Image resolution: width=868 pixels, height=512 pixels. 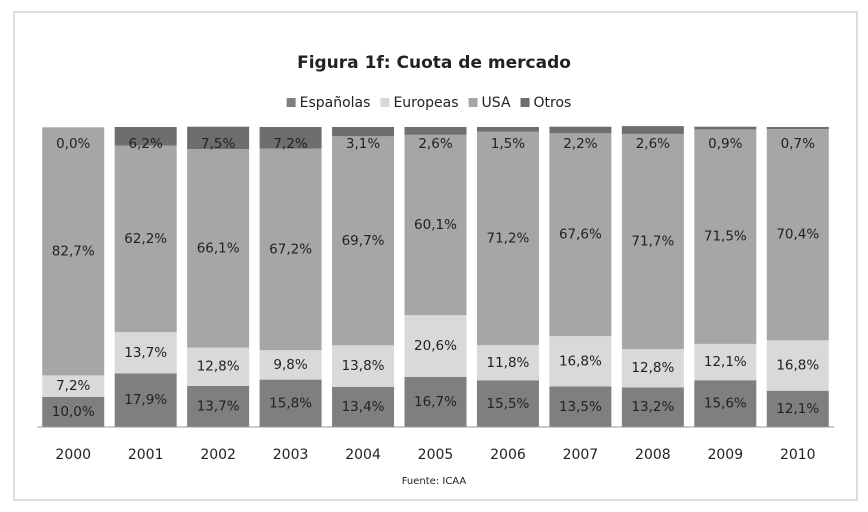 What do you see at coordinates (218, 144) in the screenshot?
I see `value-label: 7,5%` at bounding box center [218, 144].